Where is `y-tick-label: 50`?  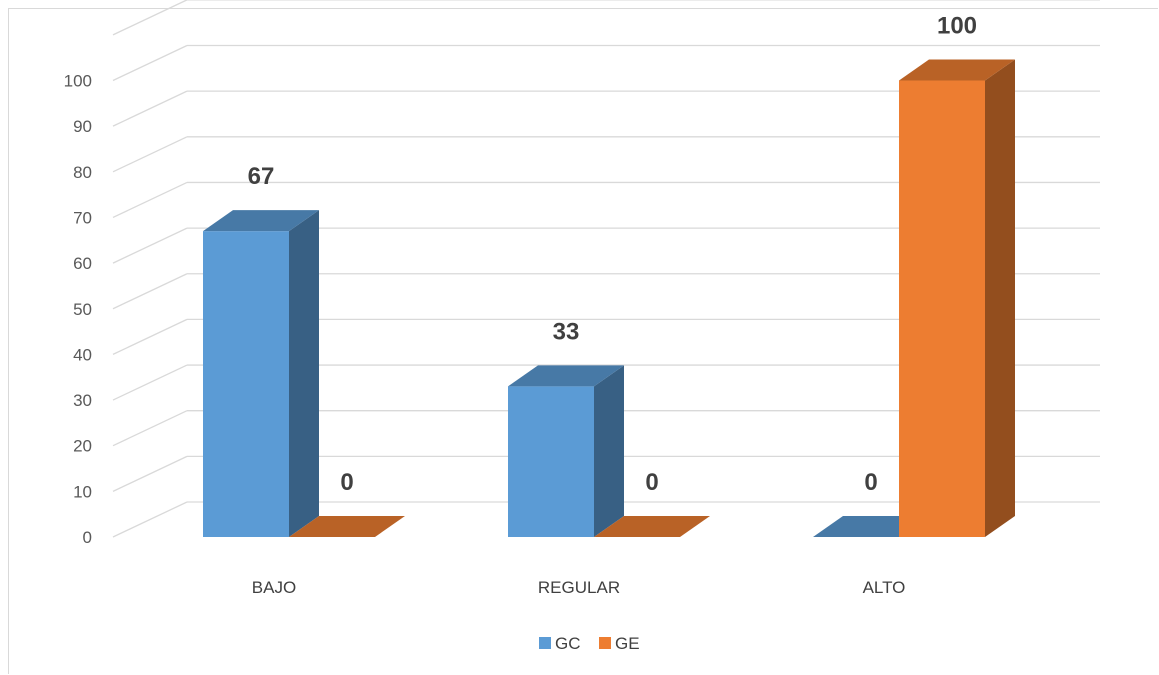
y-tick-label: 50 is located at coordinates (82, 309).